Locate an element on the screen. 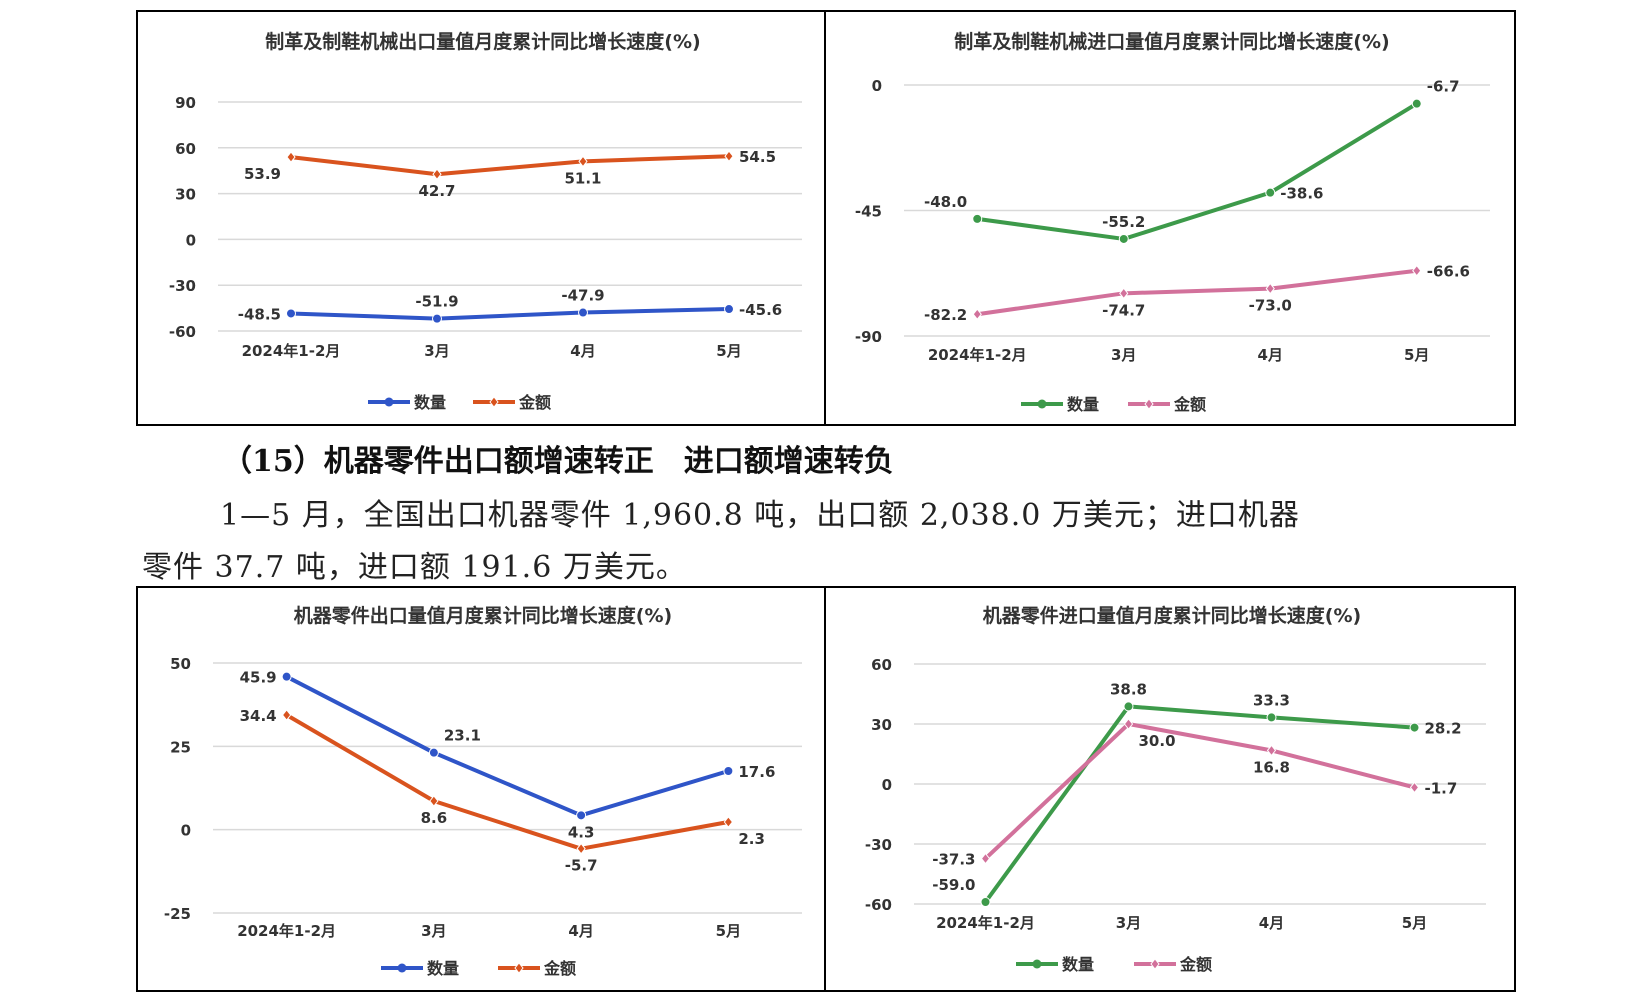 This screenshot has width=1646, height=1001. data-label: 8.6 is located at coordinates (434, 818).